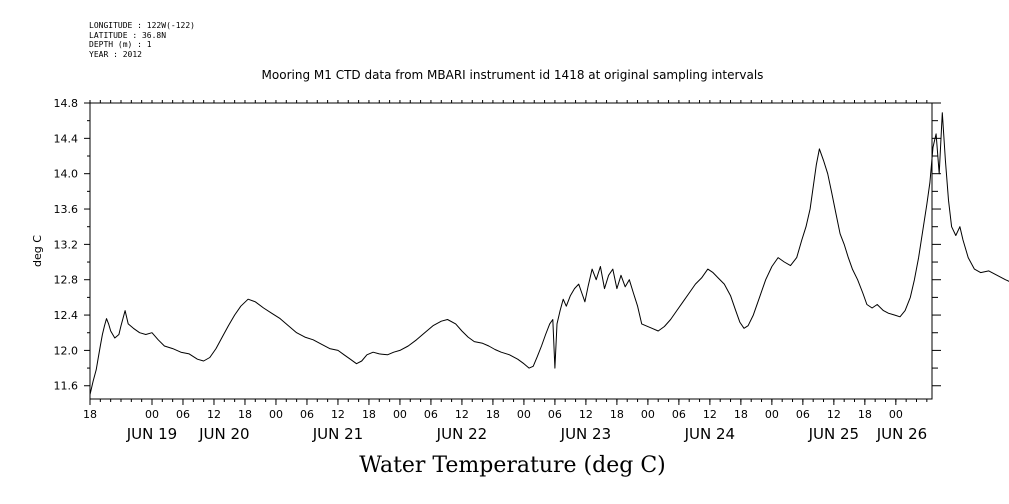 This screenshot has width=1009, height=504. Describe the element at coordinates (66, 386) in the screenshot. I see `y-tick-label: 11.6` at that location.